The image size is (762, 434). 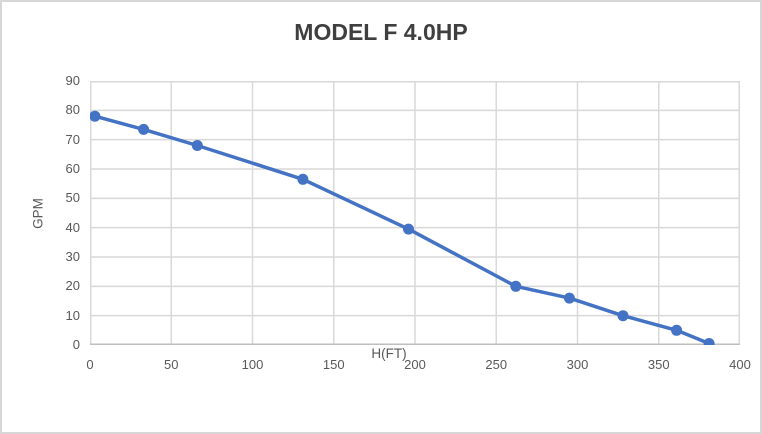 What do you see at coordinates (90, 364) in the screenshot?
I see `x-tick-label: 0` at bounding box center [90, 364].